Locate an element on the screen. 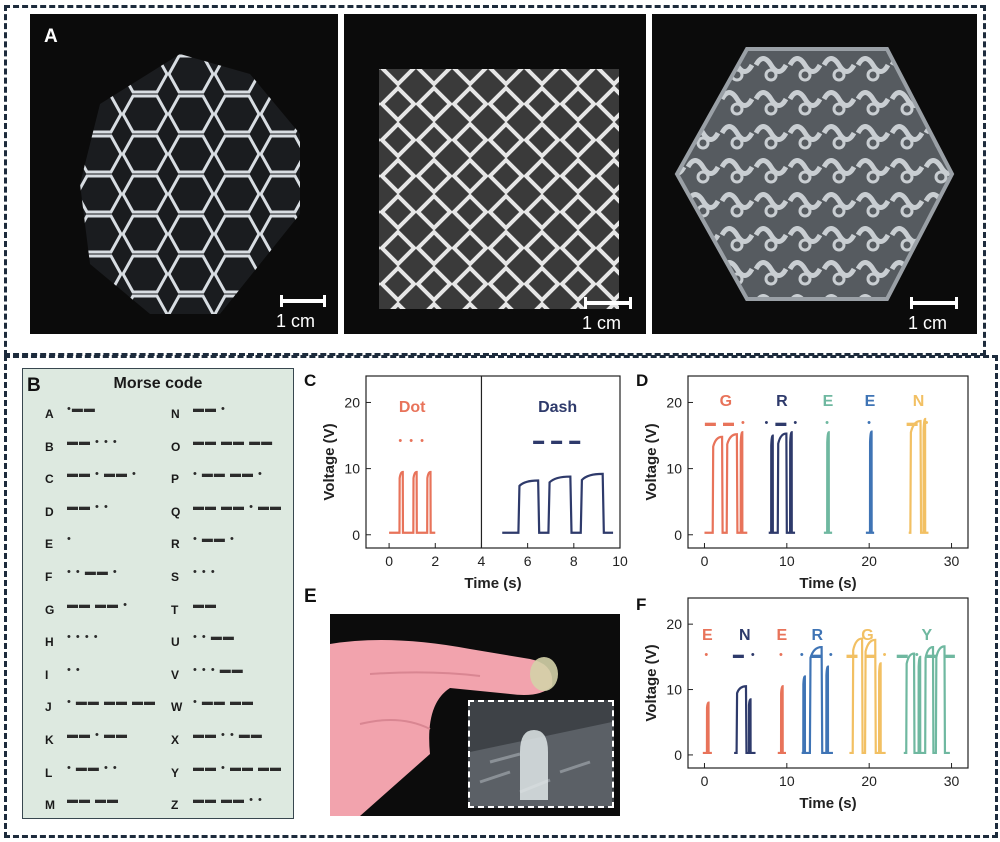  morse-code: ▬▬ • ▬▬ ▬▬ is located at coordinates (238, 767).